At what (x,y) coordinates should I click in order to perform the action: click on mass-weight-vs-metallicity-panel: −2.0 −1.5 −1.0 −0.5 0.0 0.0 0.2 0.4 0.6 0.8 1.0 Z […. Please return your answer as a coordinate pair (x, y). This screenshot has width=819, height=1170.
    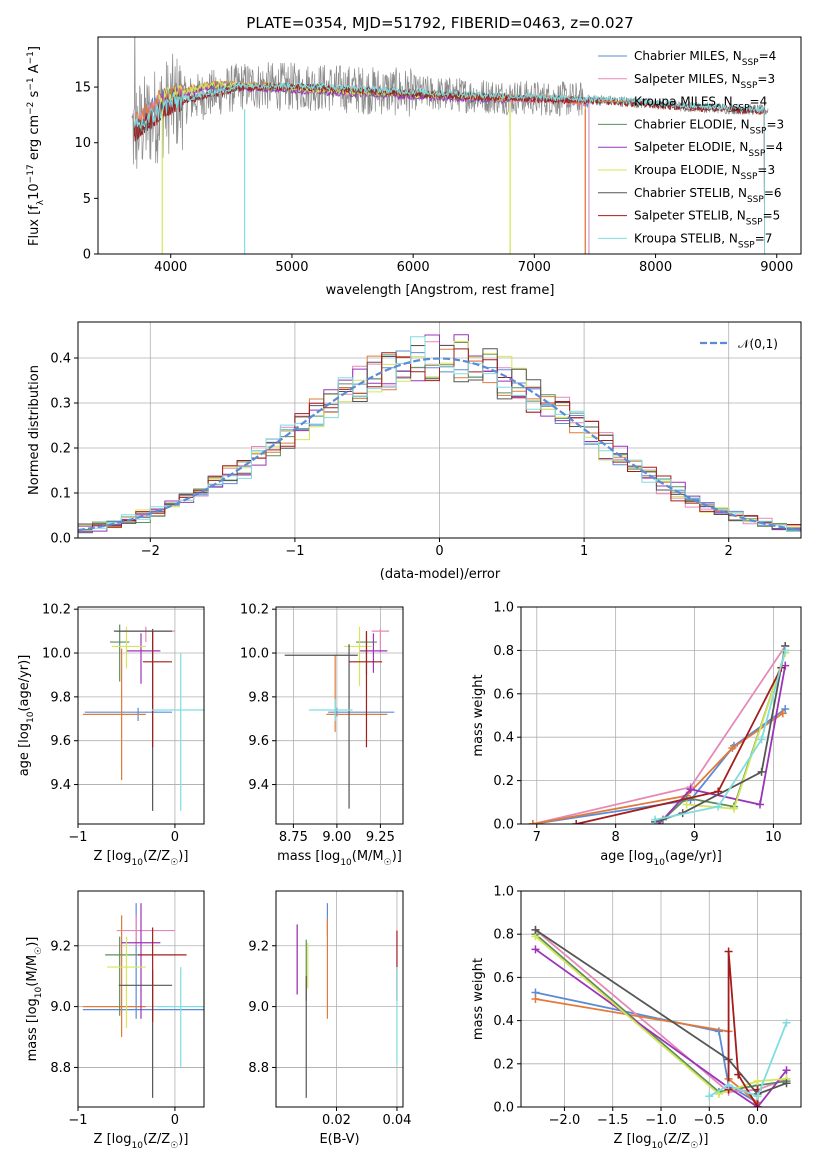
    Looking at the image, I should click on (636, 1018).